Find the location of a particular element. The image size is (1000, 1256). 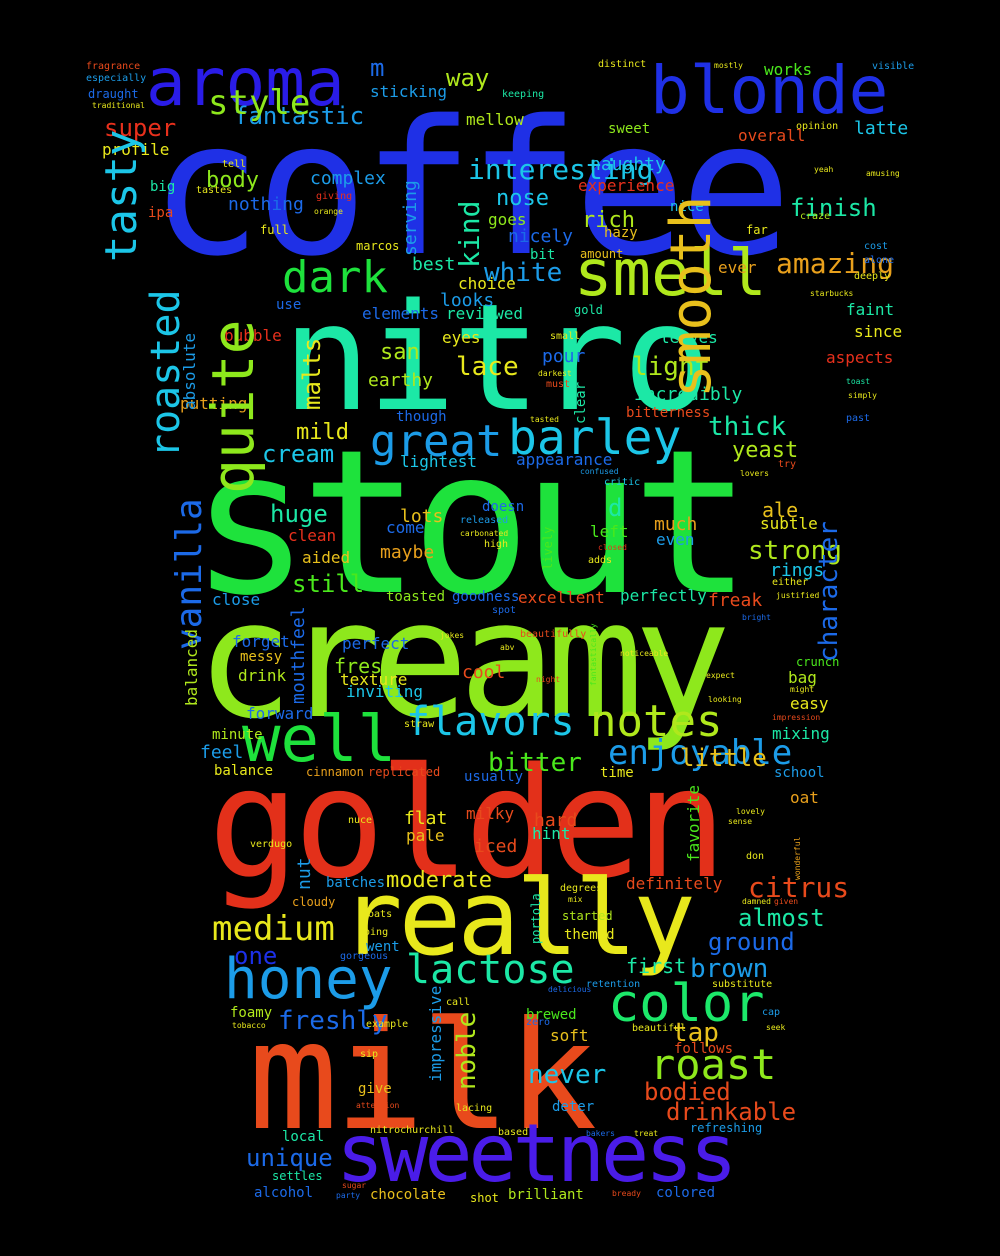

word-left: left is located at coordinates (609, 531).